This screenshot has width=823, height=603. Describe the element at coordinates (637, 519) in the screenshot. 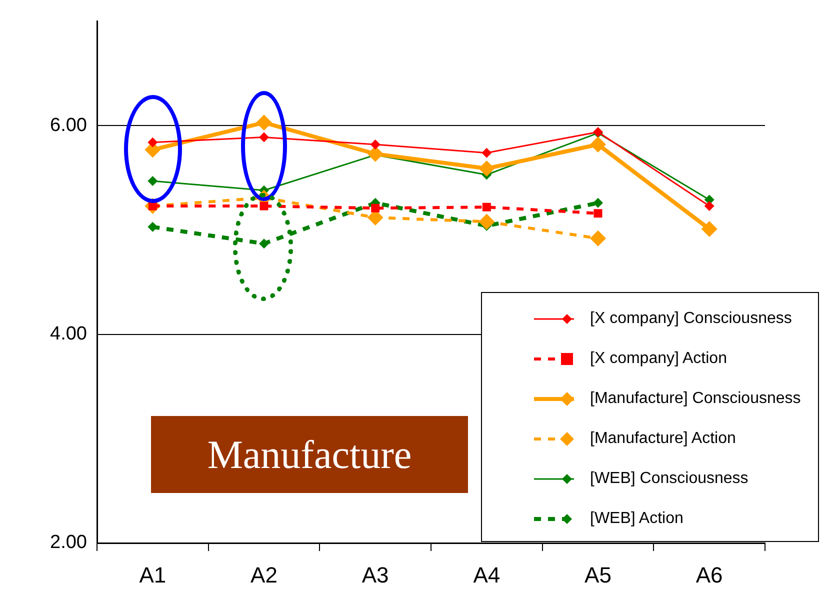

I see `legend-label: [WEB] Action` at that location.